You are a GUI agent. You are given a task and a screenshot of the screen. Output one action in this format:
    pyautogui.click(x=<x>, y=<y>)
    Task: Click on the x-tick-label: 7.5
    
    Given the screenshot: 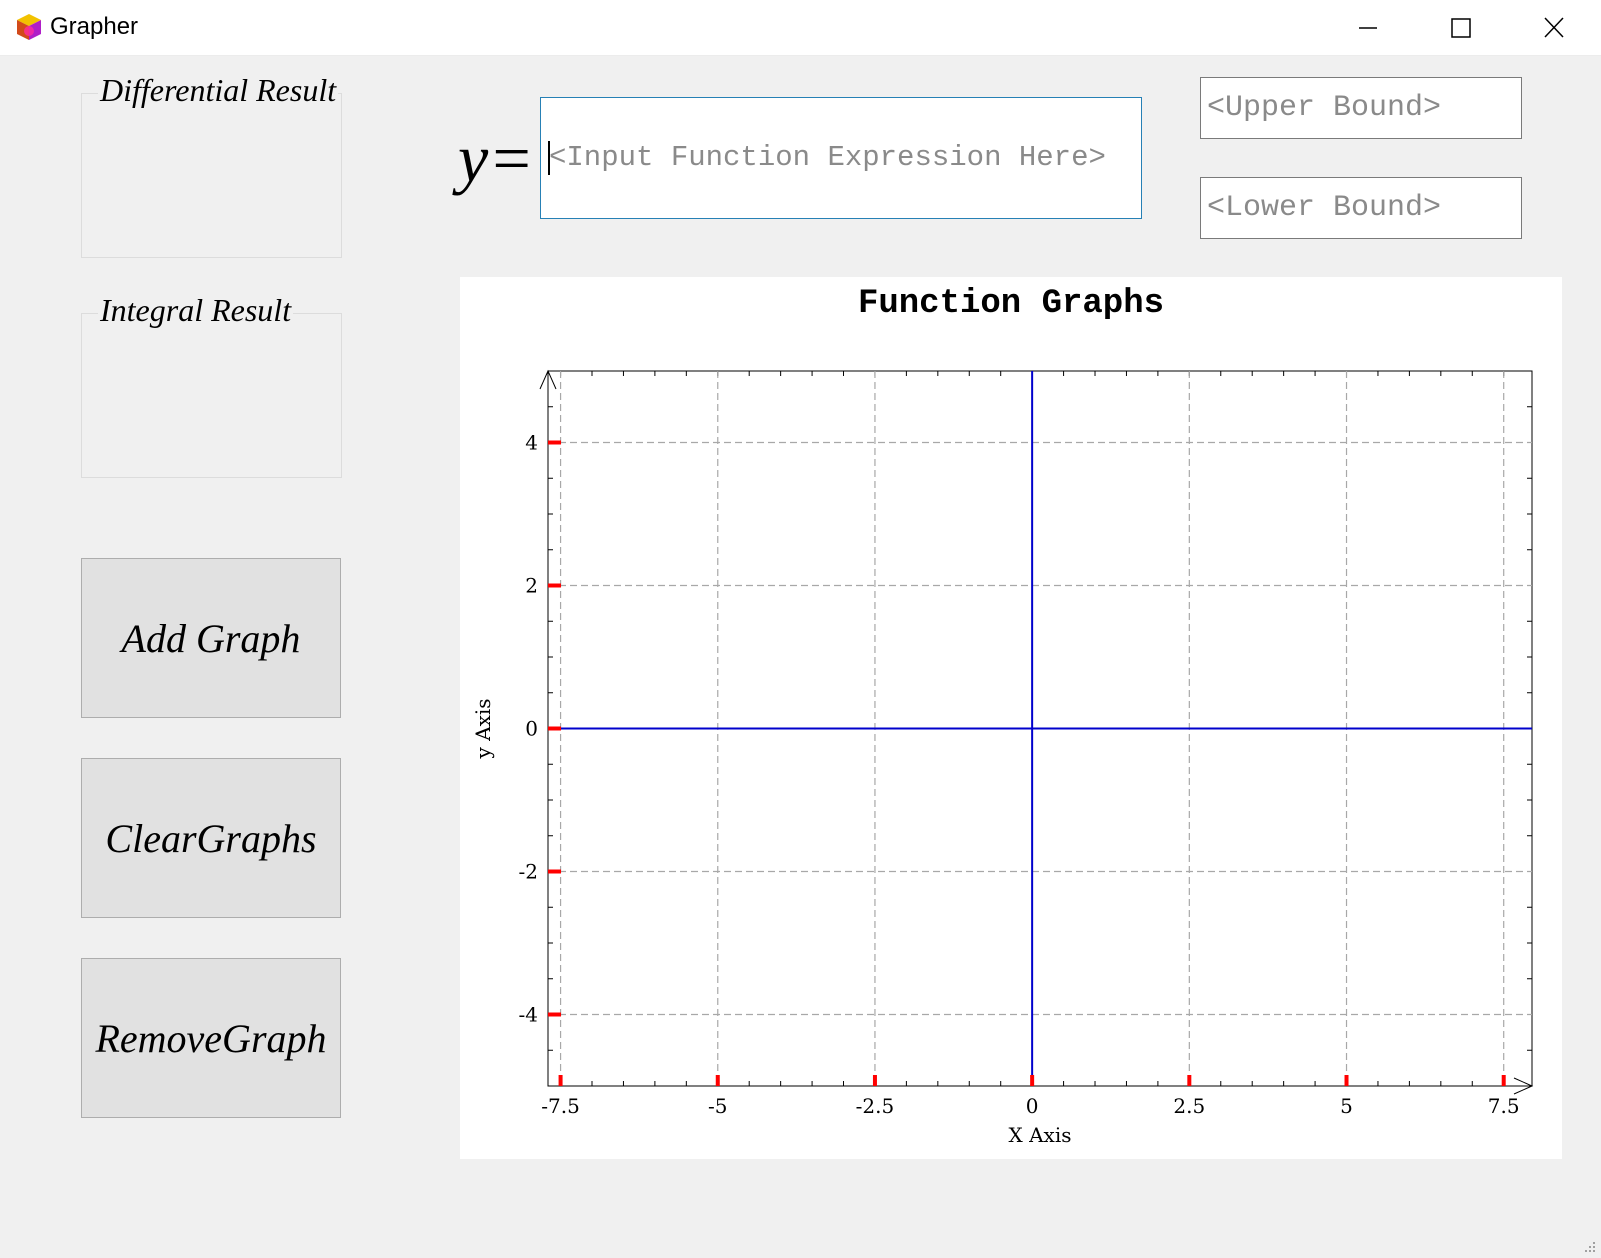 What is the action you would take?
    pyautogui.click(x=1504, y=1106)
    